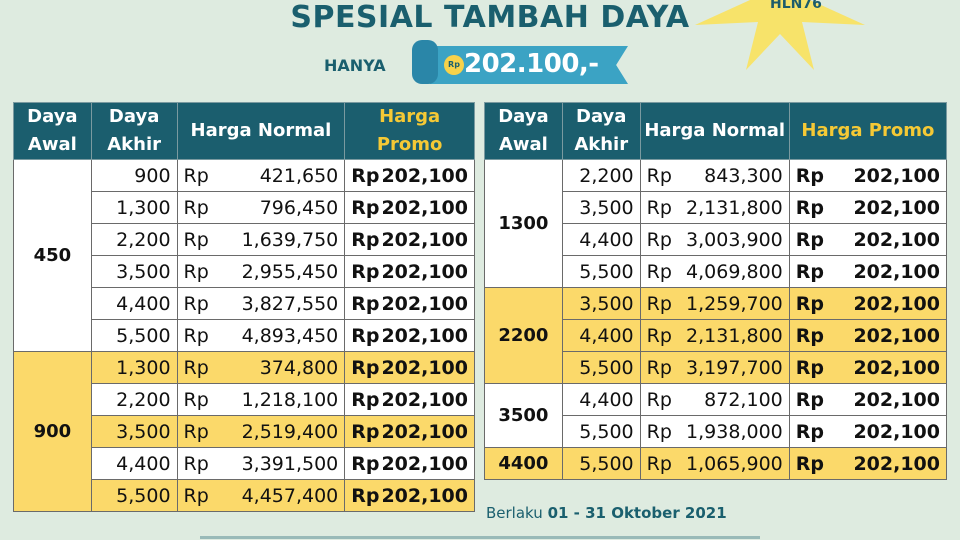  I want to click on harga-normal-cell: 796,450, so click(281, 207).